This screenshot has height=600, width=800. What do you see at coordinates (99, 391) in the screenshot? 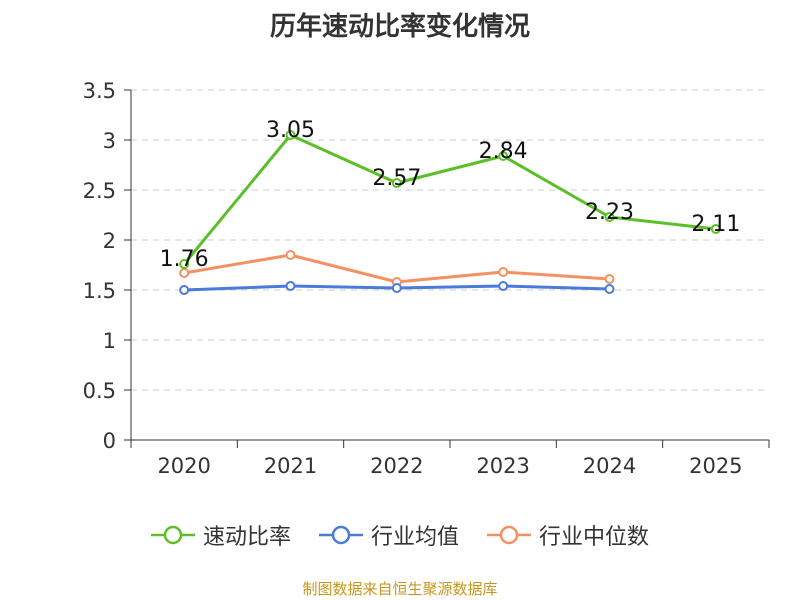
I see `y-tick-label: 0.5` at bounding box center [99, 391].